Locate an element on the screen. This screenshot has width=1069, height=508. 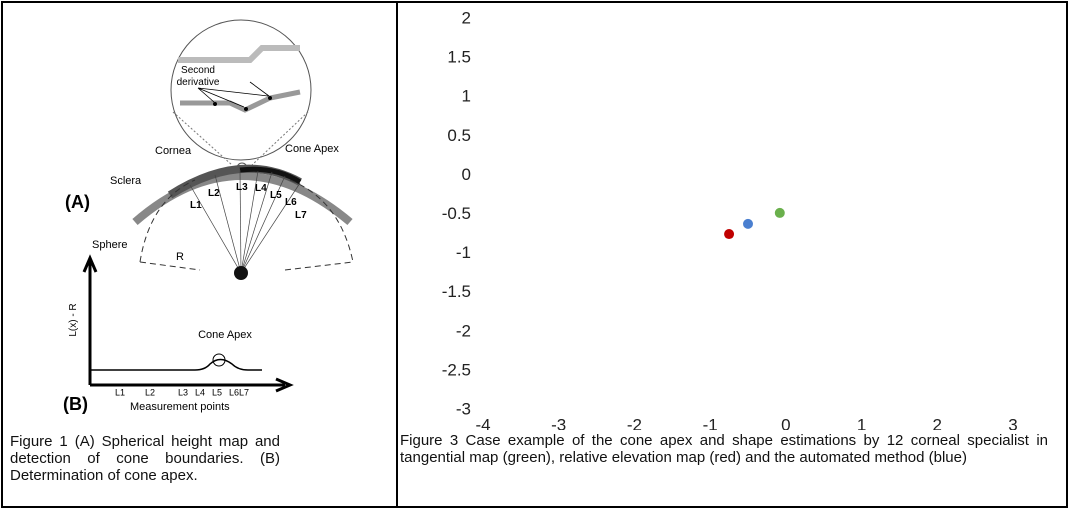
y-tick-label: -2 is located at coordinates (463, 330).